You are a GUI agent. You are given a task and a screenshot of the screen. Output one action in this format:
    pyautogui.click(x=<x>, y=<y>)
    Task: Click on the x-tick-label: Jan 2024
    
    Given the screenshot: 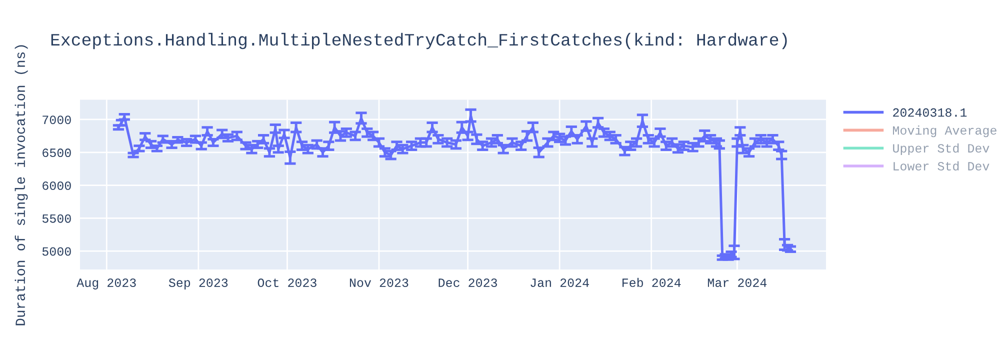 What is the action you would take?
    pyautogui.click(x=559, y=283)
    